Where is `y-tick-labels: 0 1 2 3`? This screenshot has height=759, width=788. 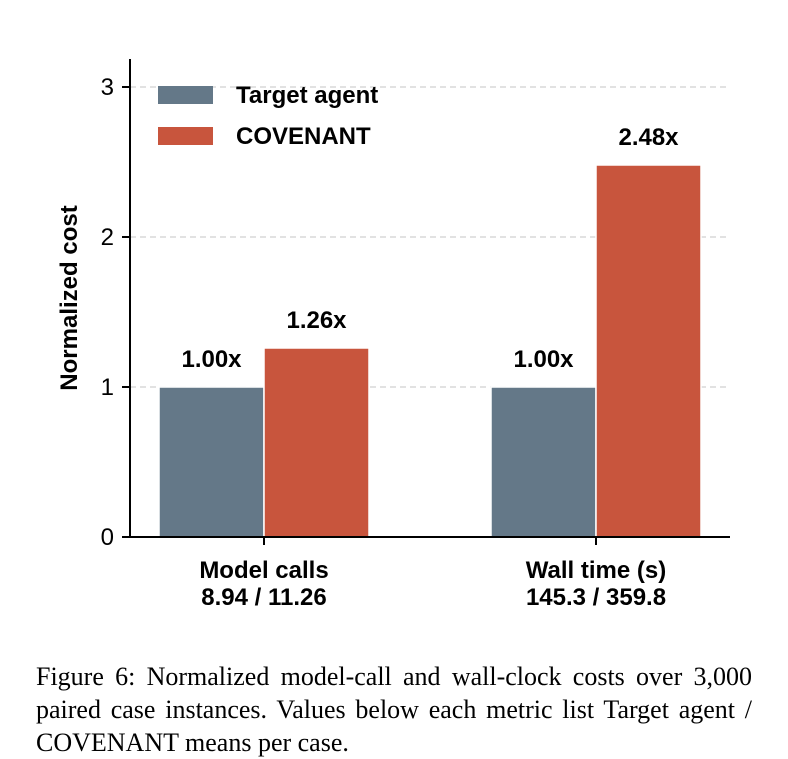 y-tick-labels: 0 1 2 3 is located at coordinates (107, 312).